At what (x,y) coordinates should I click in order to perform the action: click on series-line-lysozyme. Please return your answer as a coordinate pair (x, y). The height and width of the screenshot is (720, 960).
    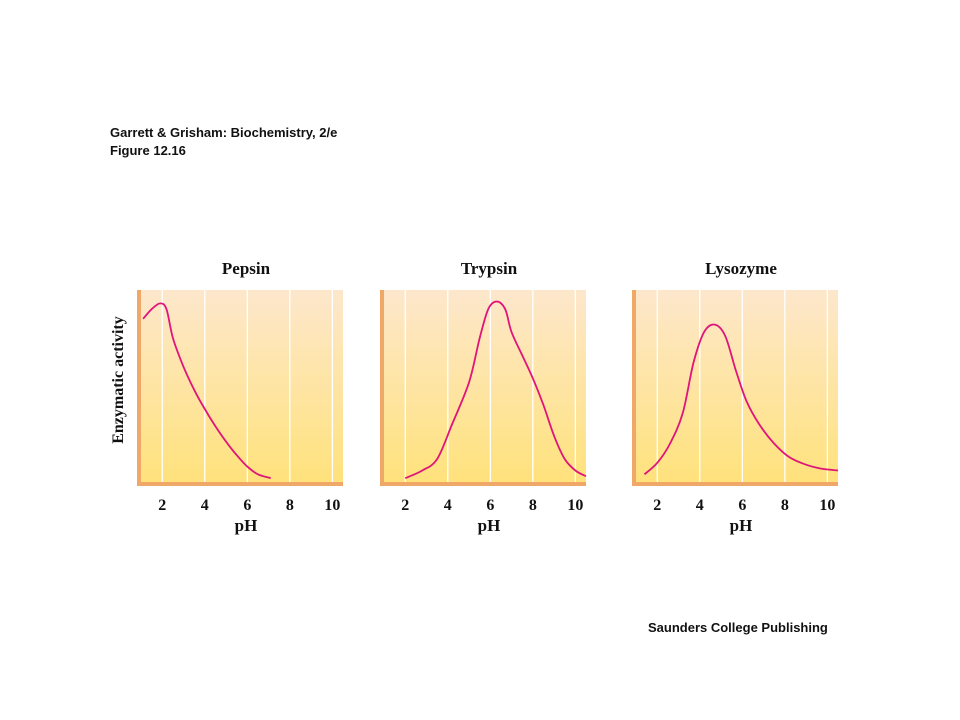
    Looking at the image, I should click on (741, 399).